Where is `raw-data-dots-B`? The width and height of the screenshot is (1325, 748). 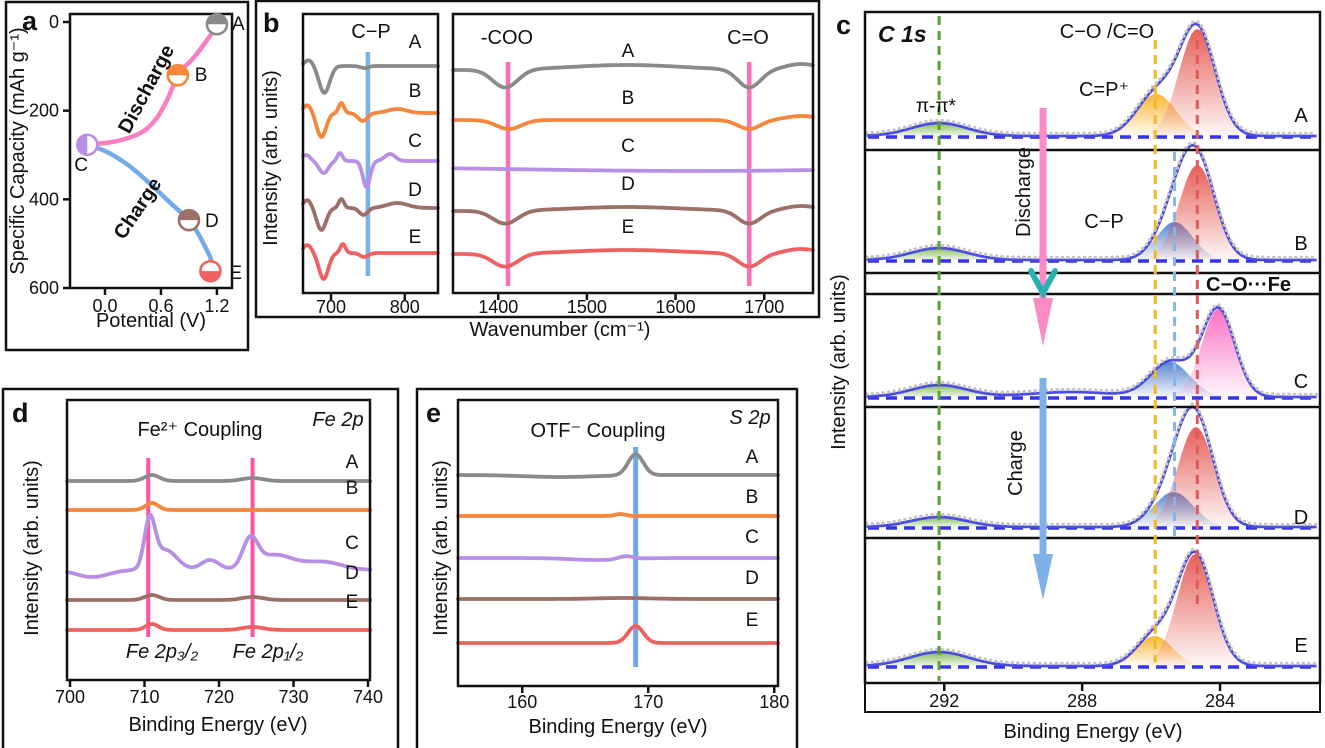
raw-data-dots-B is located at coordinates (1092, 200).